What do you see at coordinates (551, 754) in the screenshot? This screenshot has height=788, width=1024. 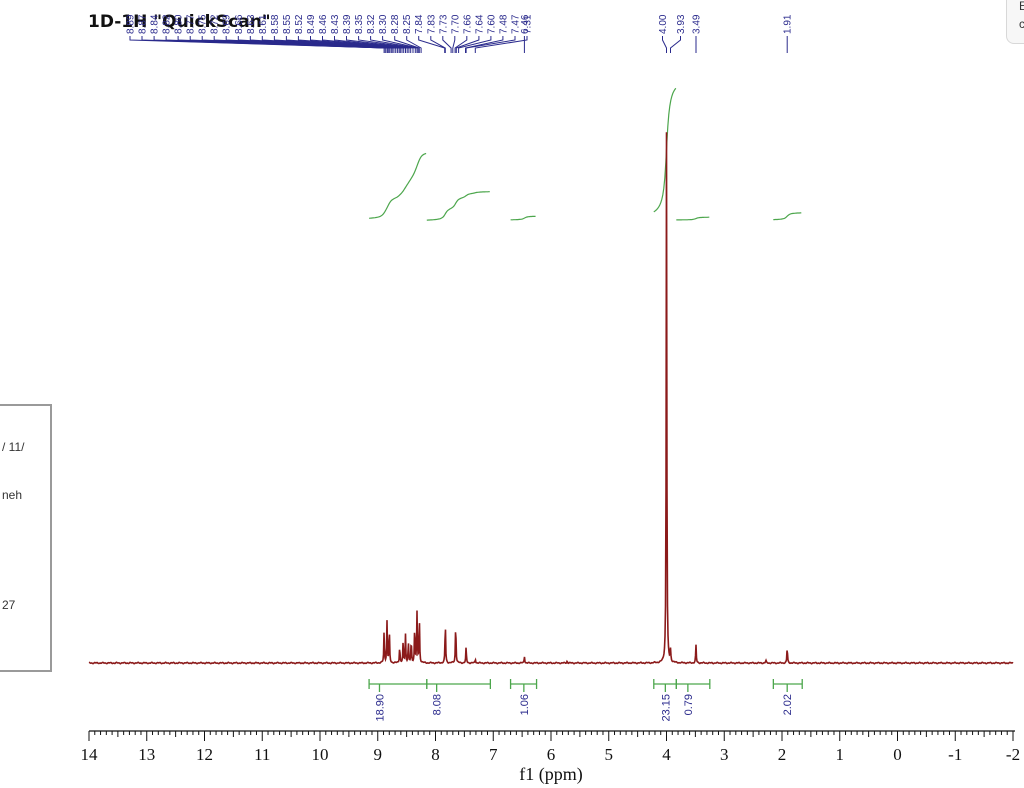 I see `x-tick-label: 6` at bounding box center [551, 754].